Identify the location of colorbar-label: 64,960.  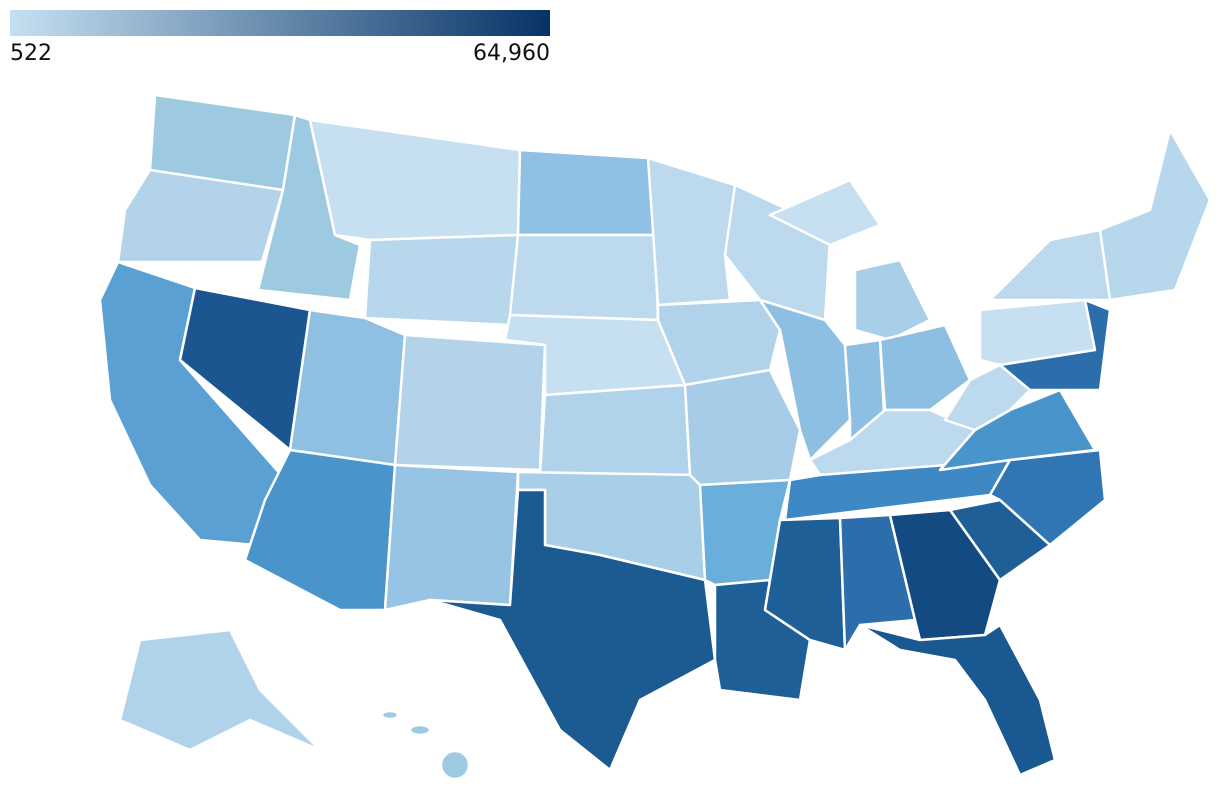
(511, 53).